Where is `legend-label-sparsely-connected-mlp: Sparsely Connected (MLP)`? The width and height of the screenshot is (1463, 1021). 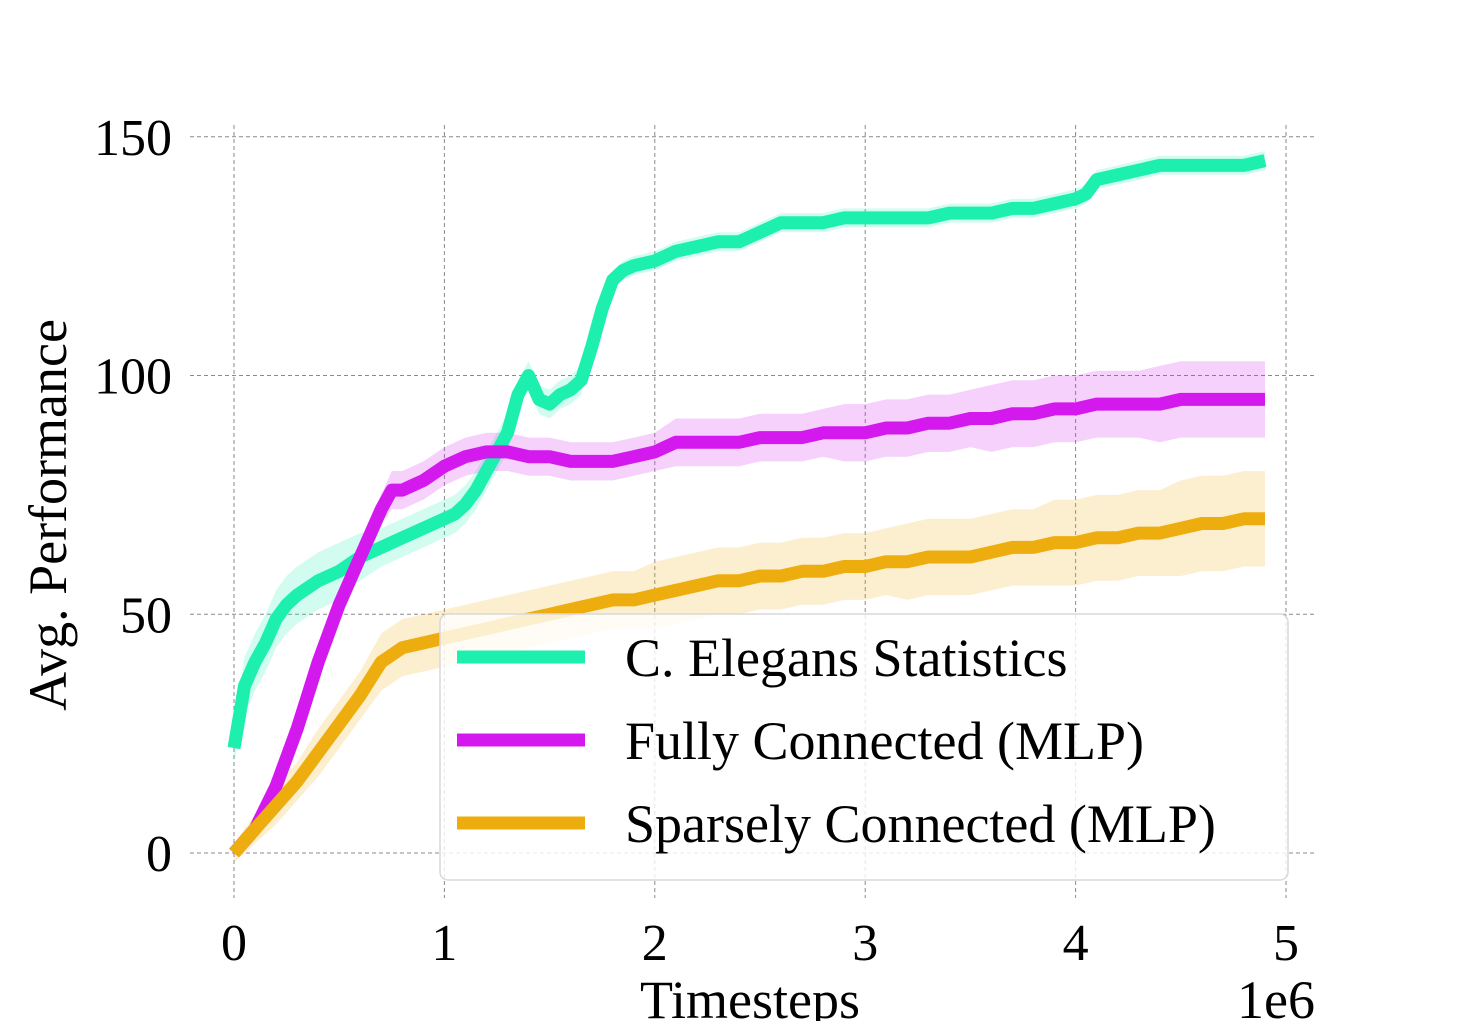
legend-label-sparsely-connected-mlp: Sparsely Connected (MLP) is located at coordinates (920, 824).